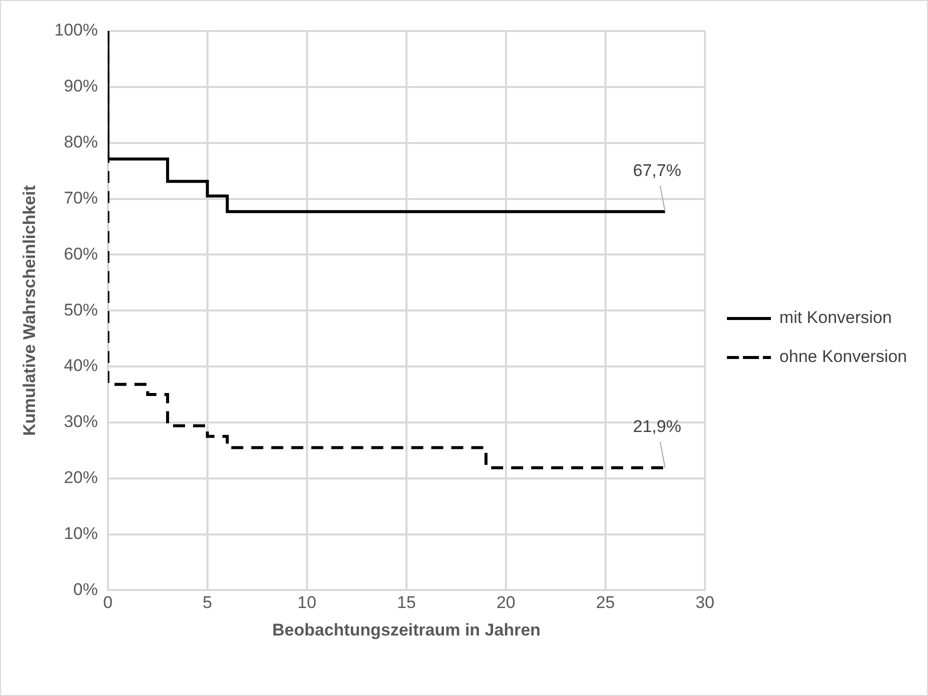 Image resolution: width=928 pixels, height=696 pixels. Describe the element at coordinates (81, 86) in the screenshot. I see `y-tick-label: 90%` at that location.